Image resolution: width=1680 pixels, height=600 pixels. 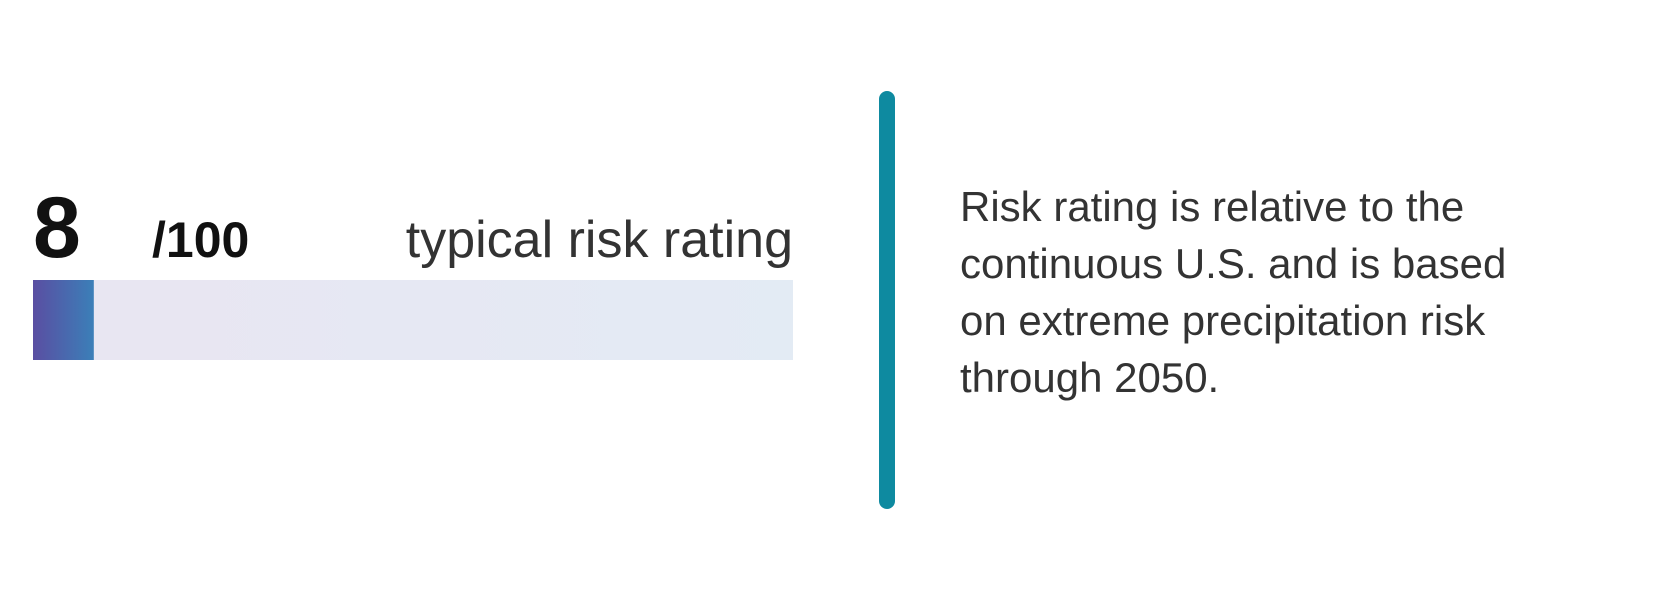 I want to click on score-max: /100, so click(x=200, y=240).